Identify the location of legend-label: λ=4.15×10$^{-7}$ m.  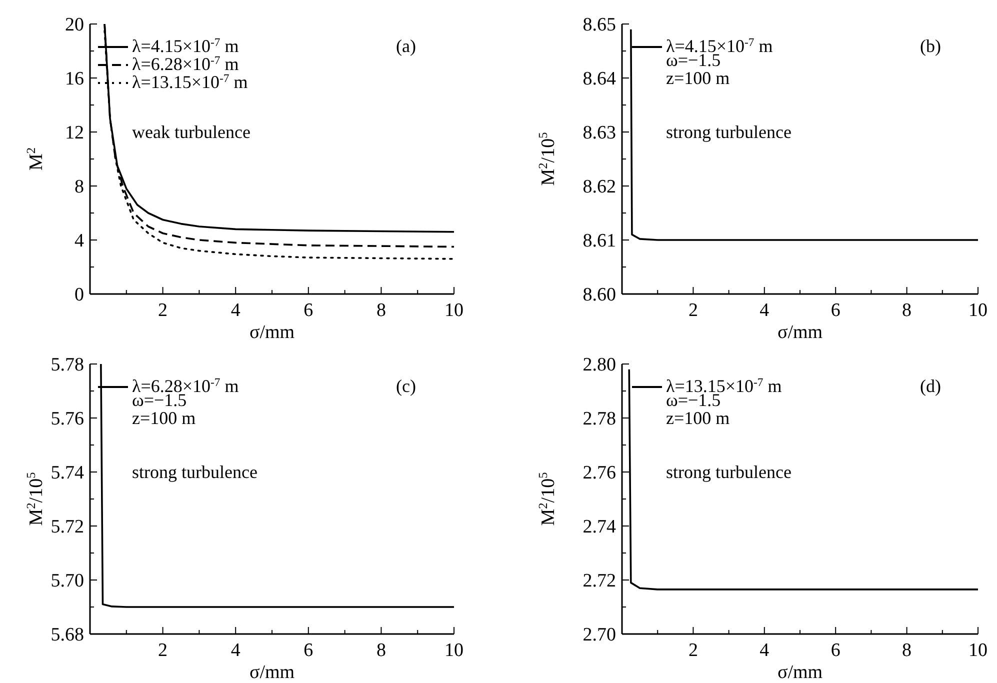
(185, 46).